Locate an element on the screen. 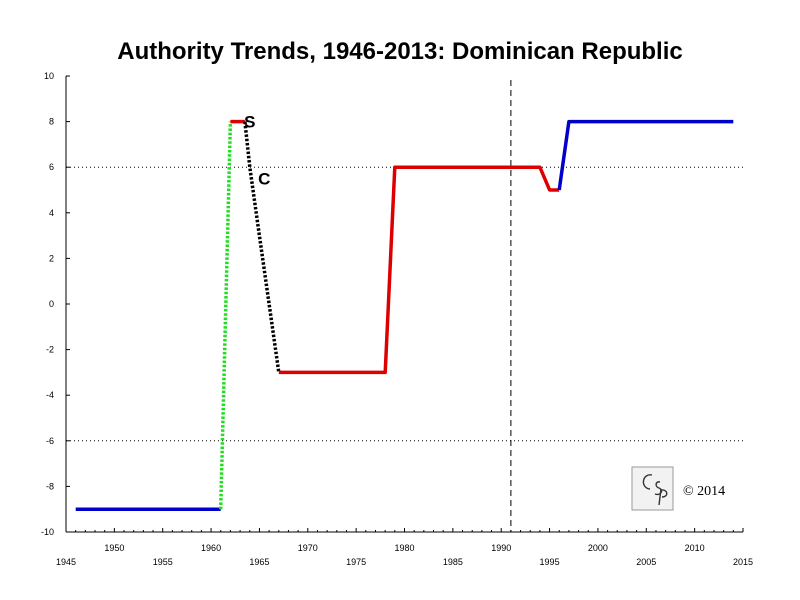 The image size is (800, 600). y-tick-label: -2 is located at coordinates (50, 350).